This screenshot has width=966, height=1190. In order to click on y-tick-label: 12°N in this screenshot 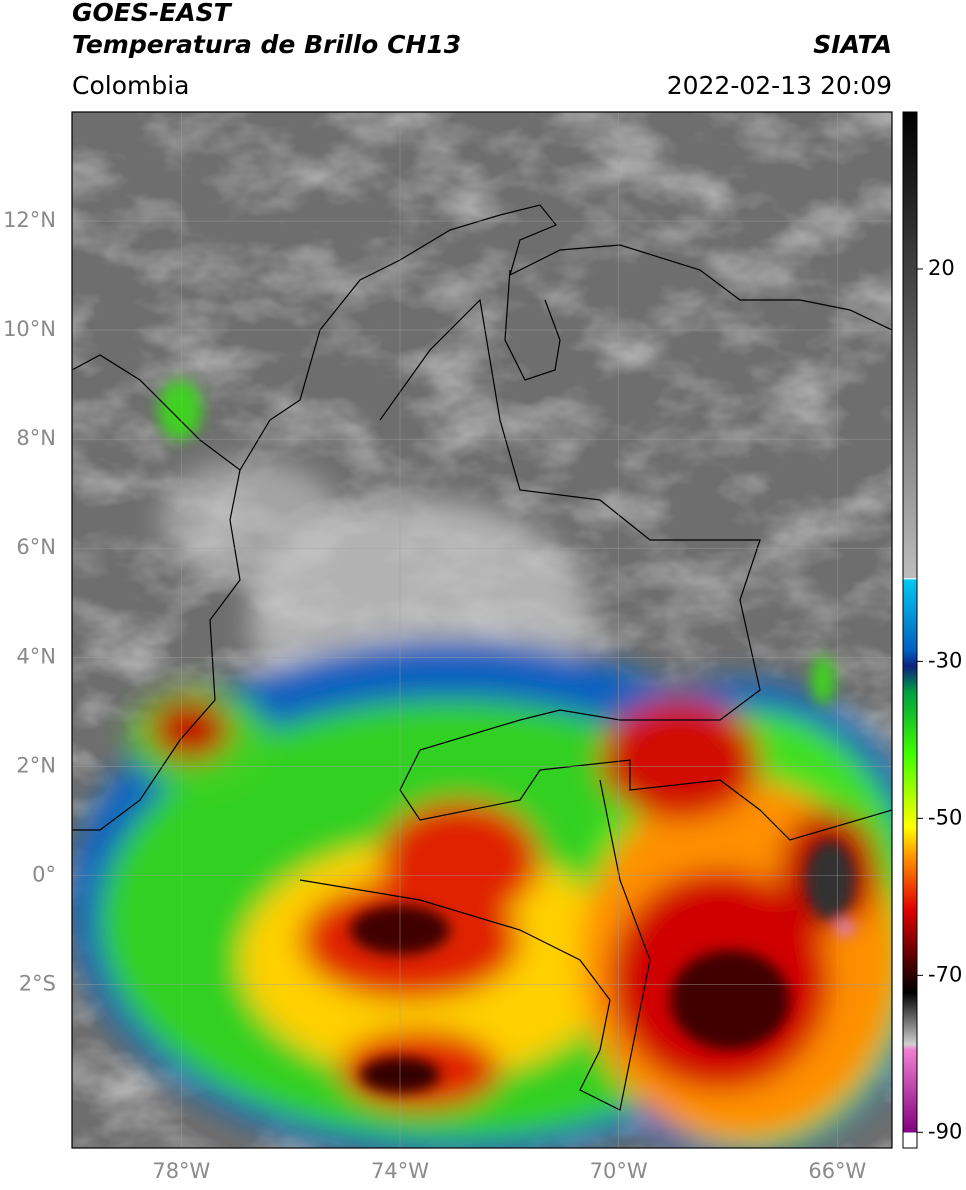, I will do `click(29, 220)`.